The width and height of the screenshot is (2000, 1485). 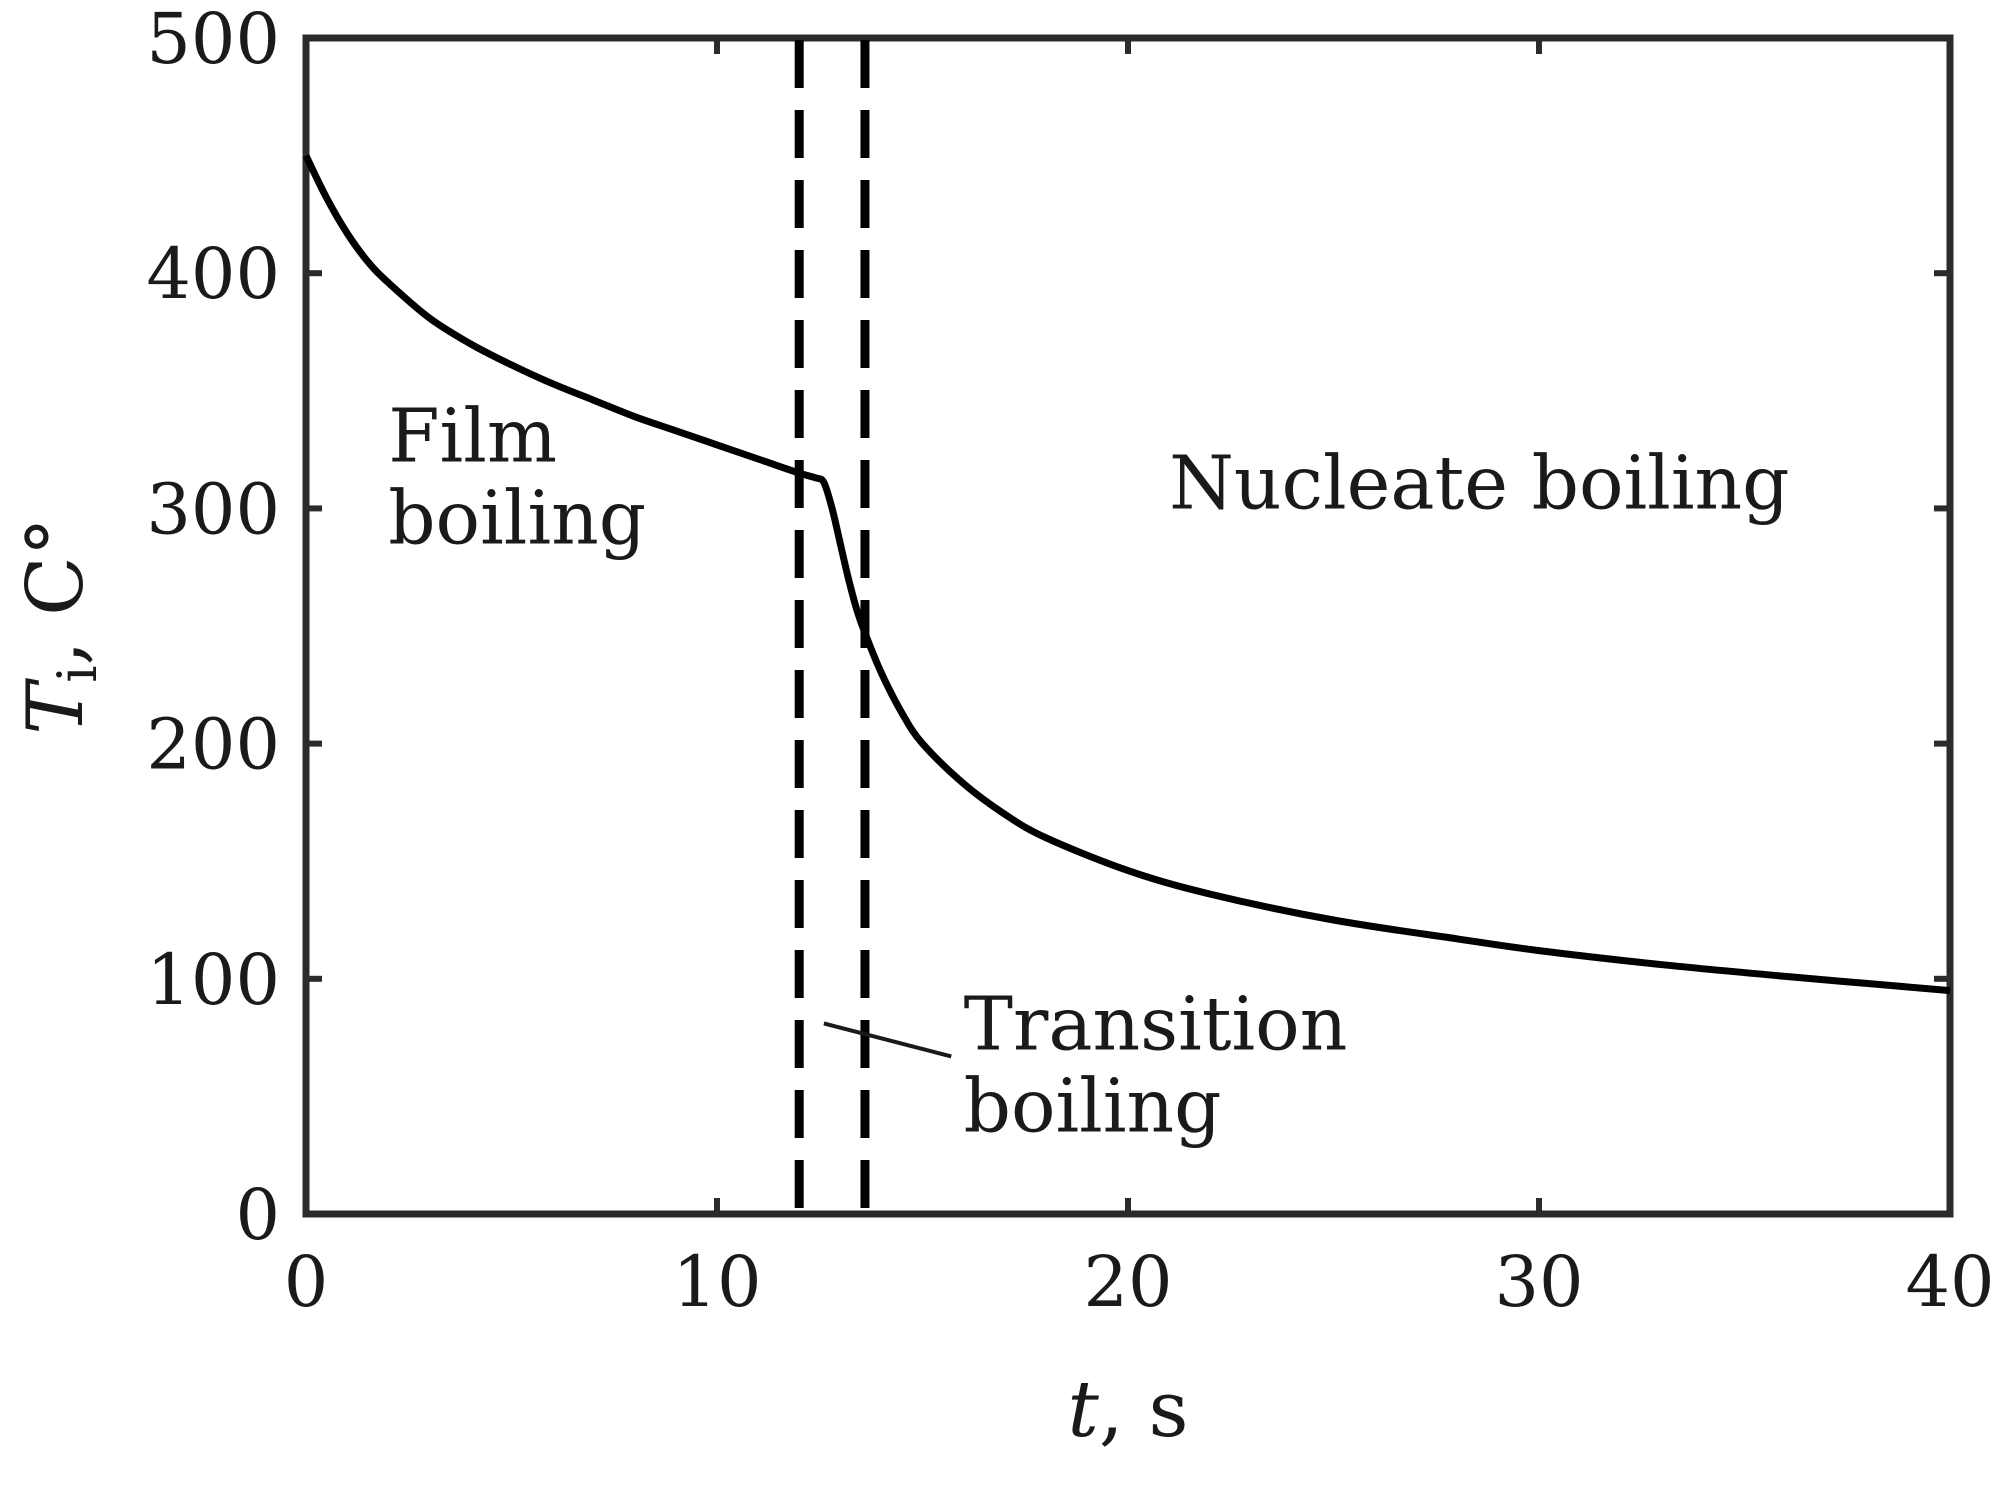 I want to click on regime-annotation: Nucleate boiling, so click(x=1479, y=483).